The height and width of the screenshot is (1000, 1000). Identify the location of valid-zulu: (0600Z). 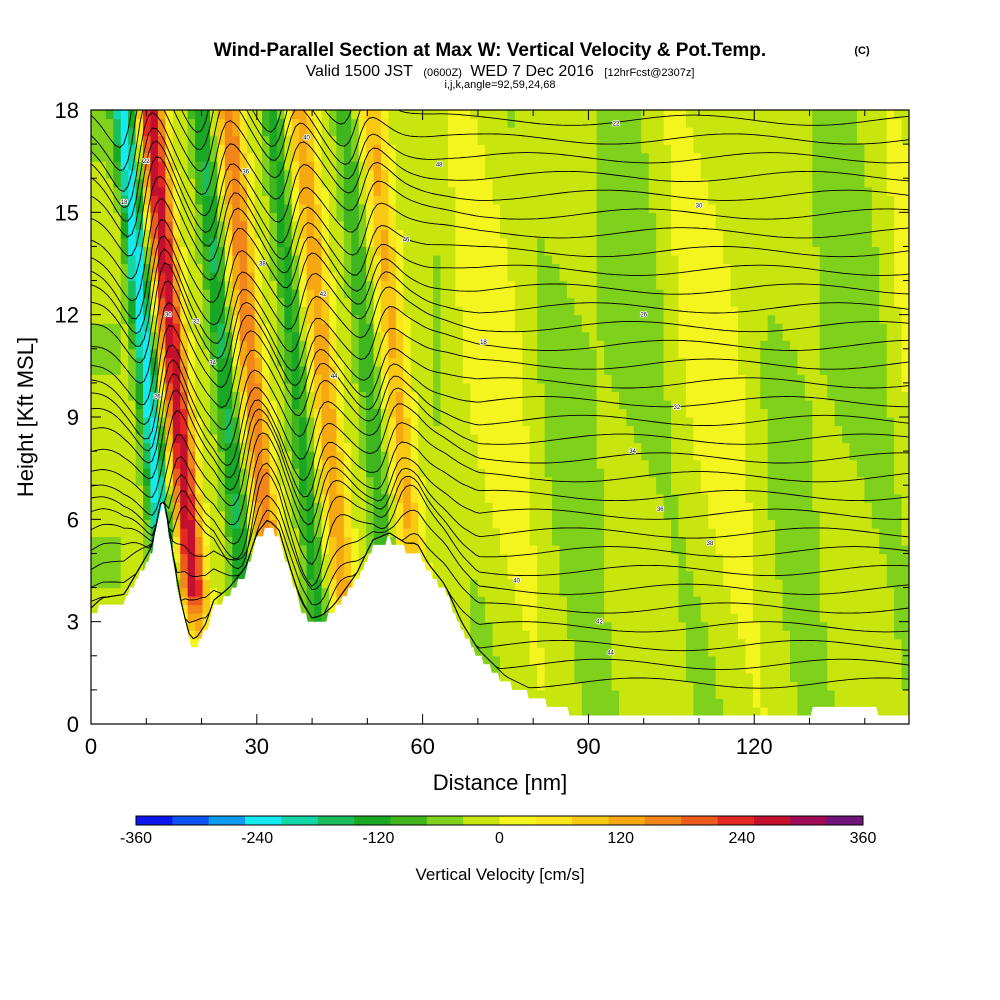
(442, 73).